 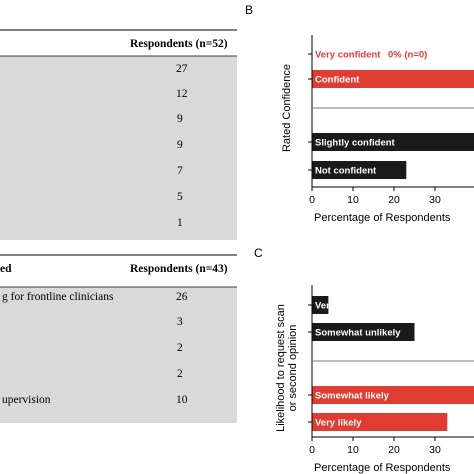 I want to click on table-bottom-row-label: g for frontline clinicians, so click(x=58, y=297).